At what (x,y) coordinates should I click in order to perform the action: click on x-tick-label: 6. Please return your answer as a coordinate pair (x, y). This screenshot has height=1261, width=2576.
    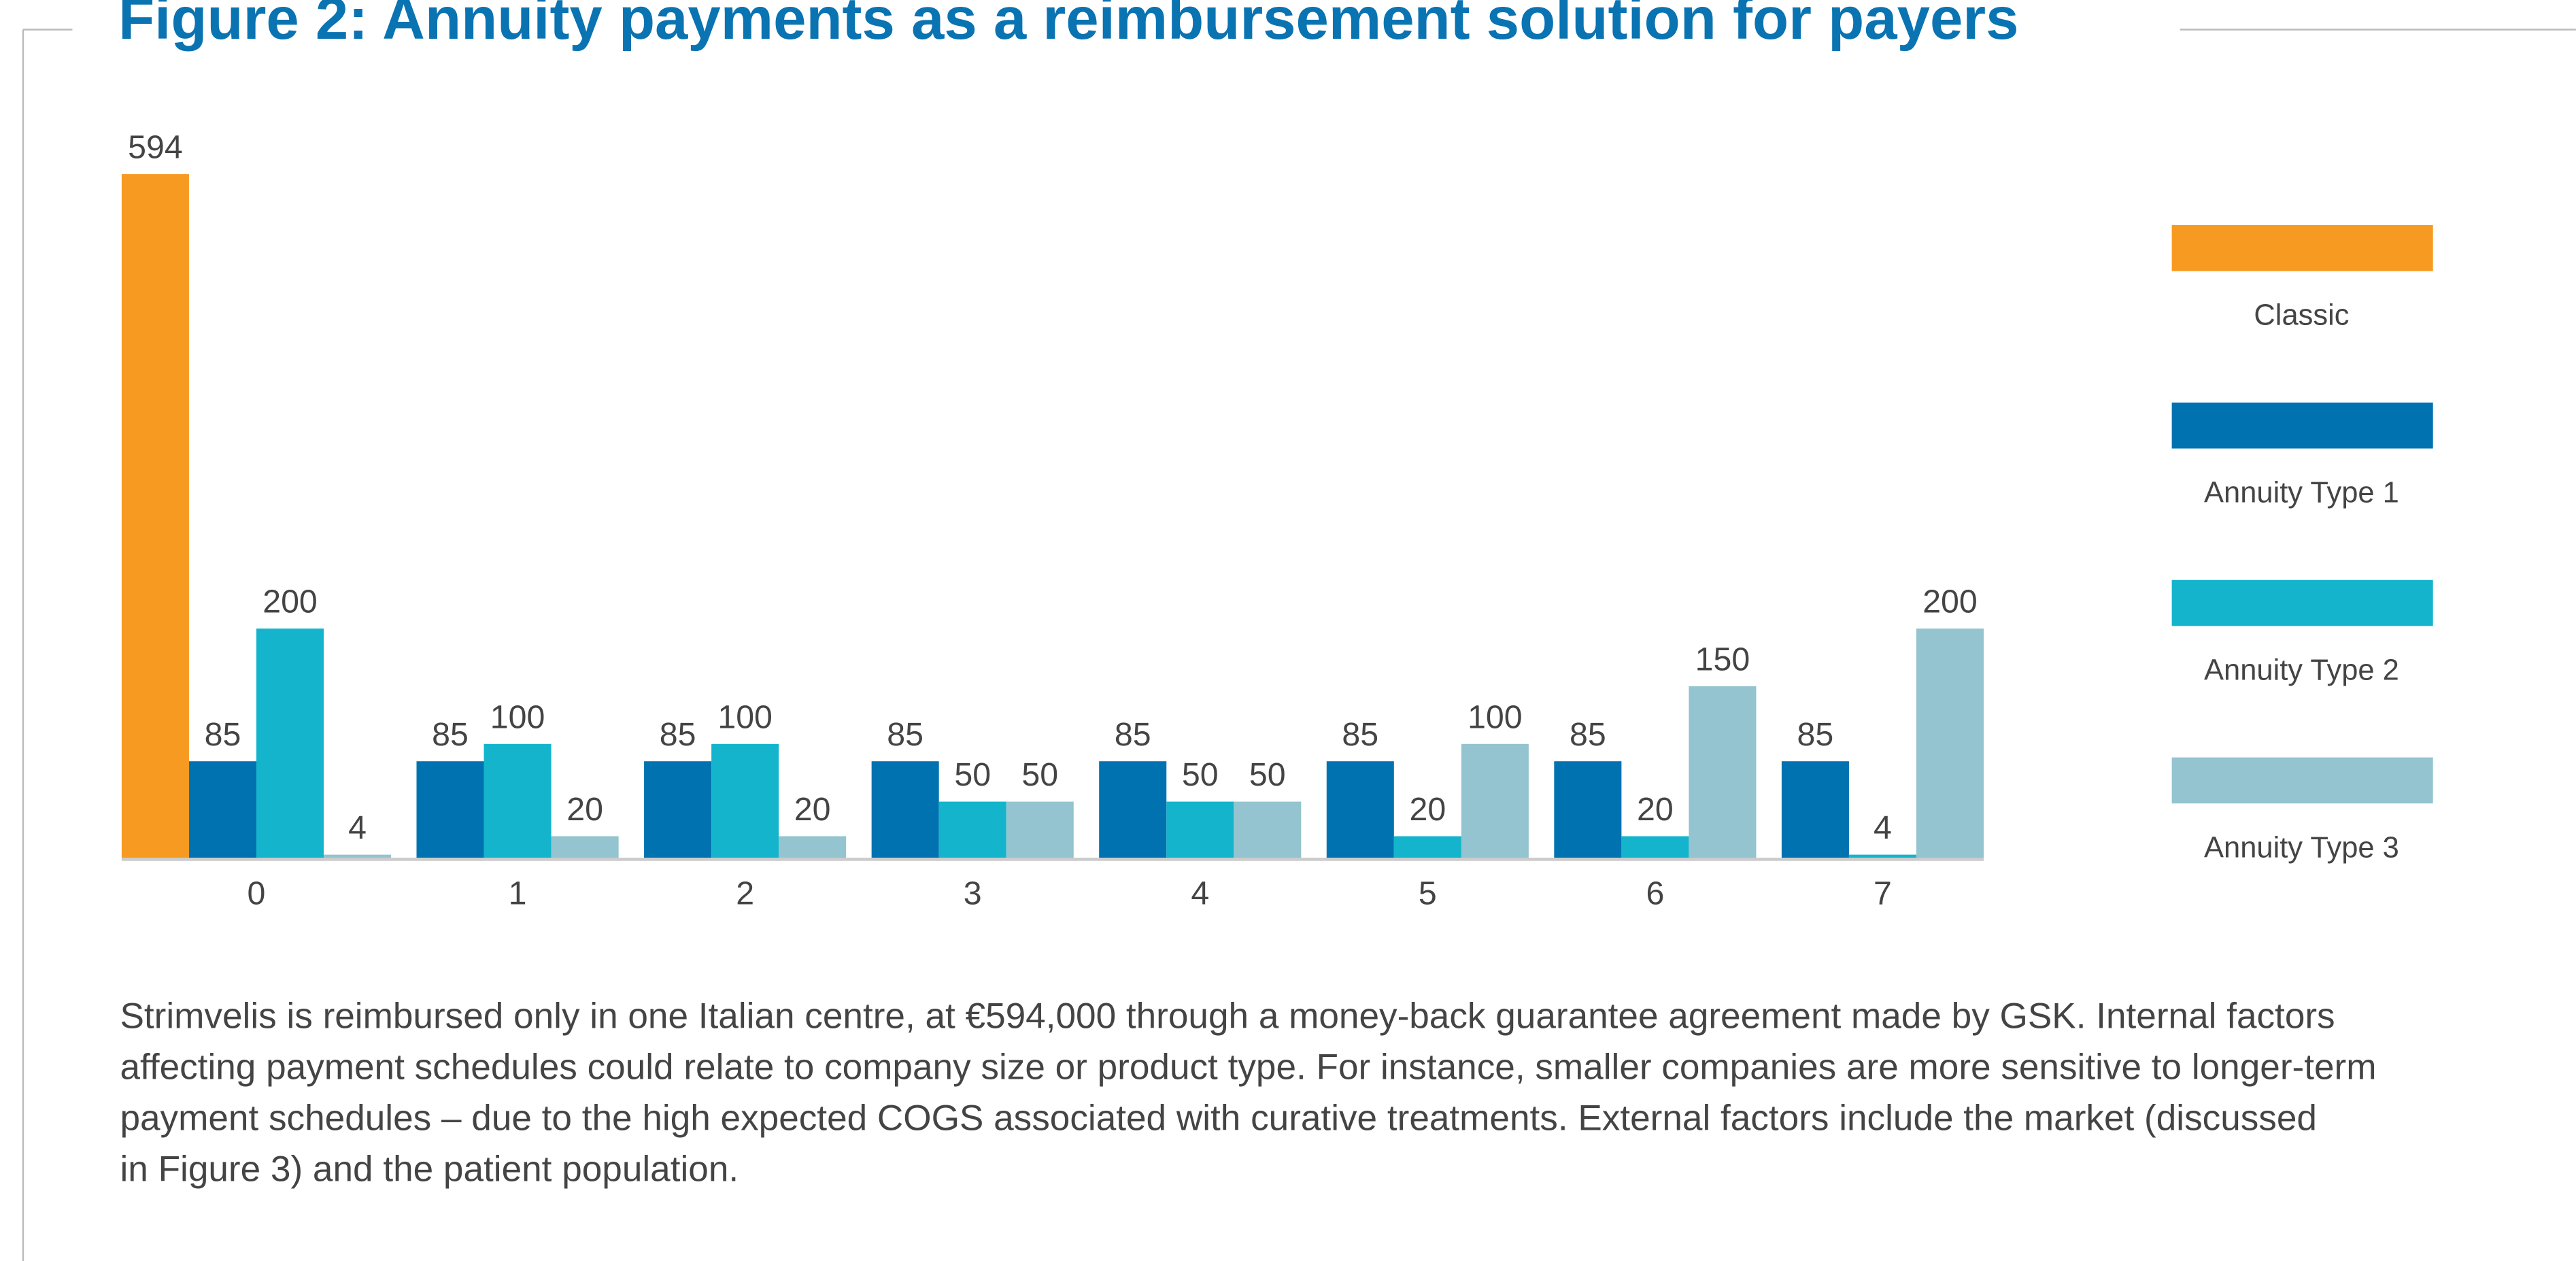
    Looking at the image, I should click on (1655, 893).